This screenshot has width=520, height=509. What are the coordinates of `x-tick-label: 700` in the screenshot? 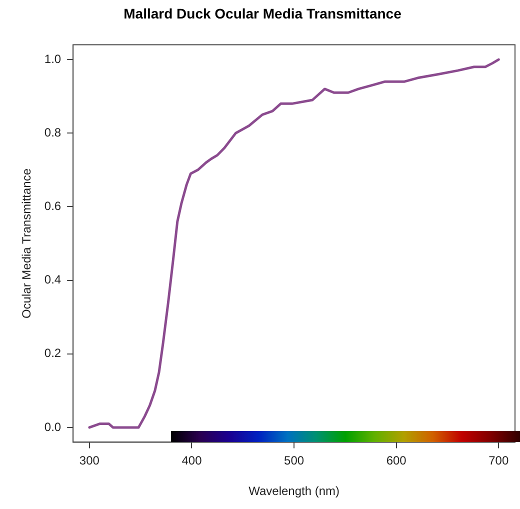 It's located at (498, 461).